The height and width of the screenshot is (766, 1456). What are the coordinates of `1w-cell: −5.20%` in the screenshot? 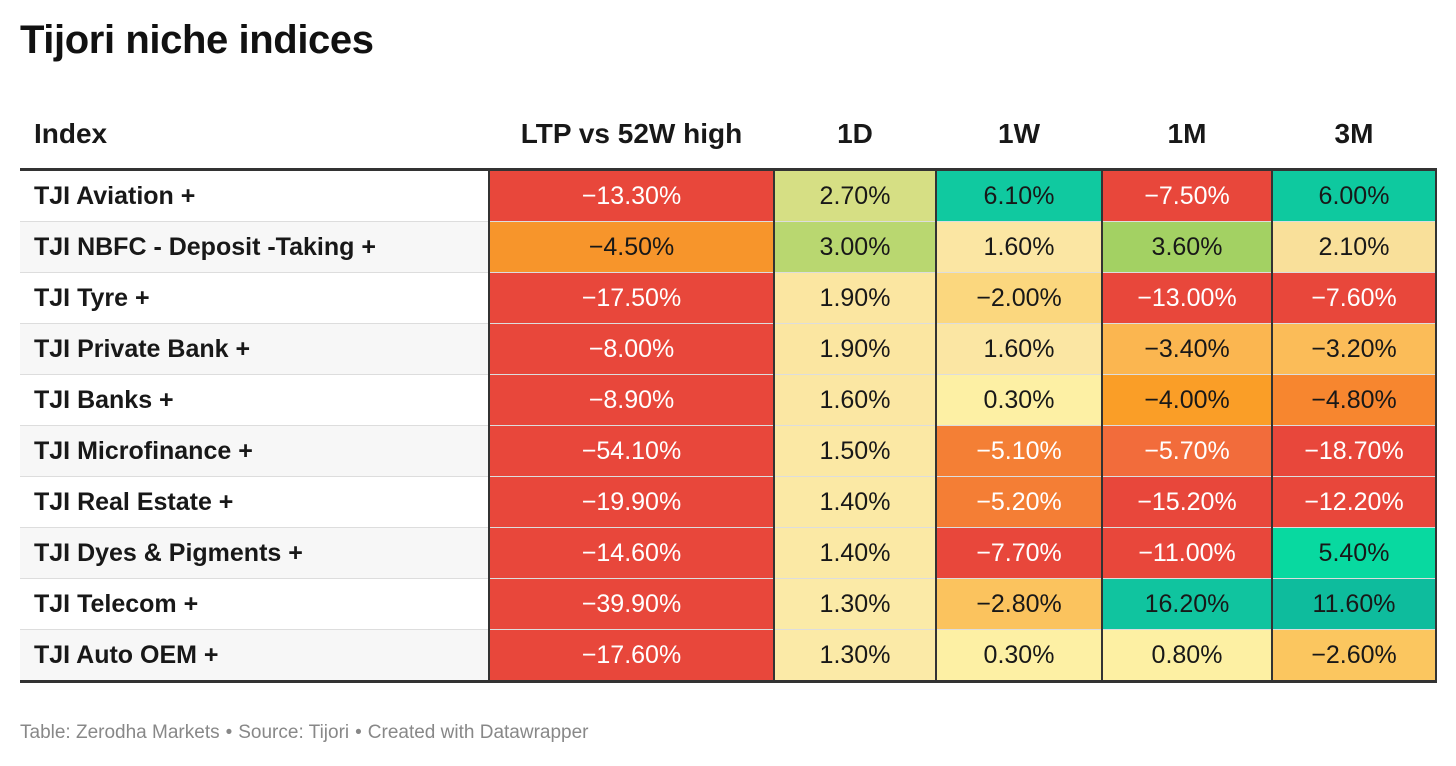 It's located at (1019, 502).